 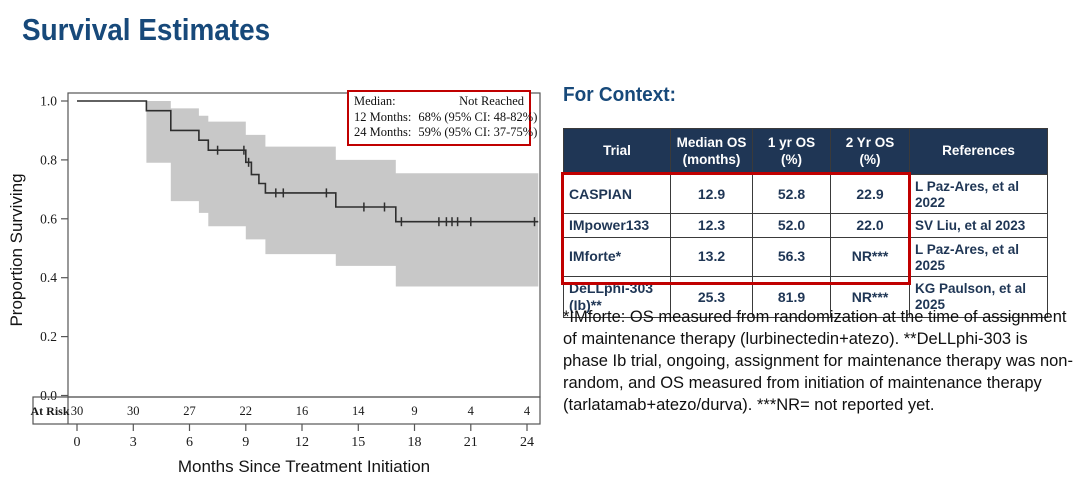 What do you see at coordinates (245, 442) in the screenshot?
I see `x-tick-label: 9` at bounding box center [245, 442].